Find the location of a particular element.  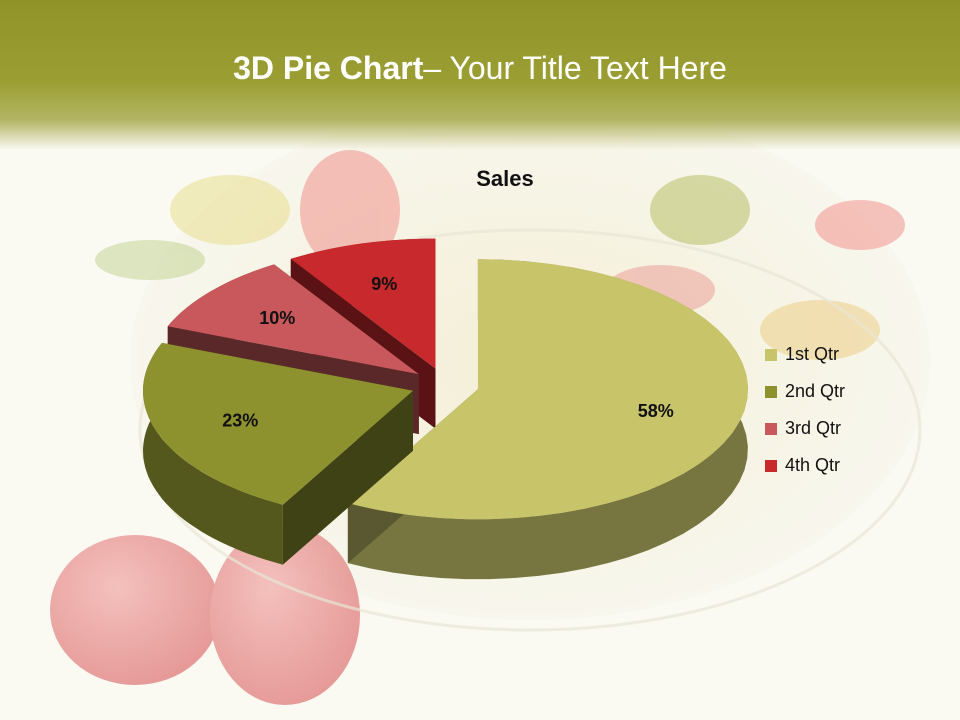

legend: 1st Qtr 2nd Qtr 3rd Qtr 4th Qtr is located at coordinates (805, 410).